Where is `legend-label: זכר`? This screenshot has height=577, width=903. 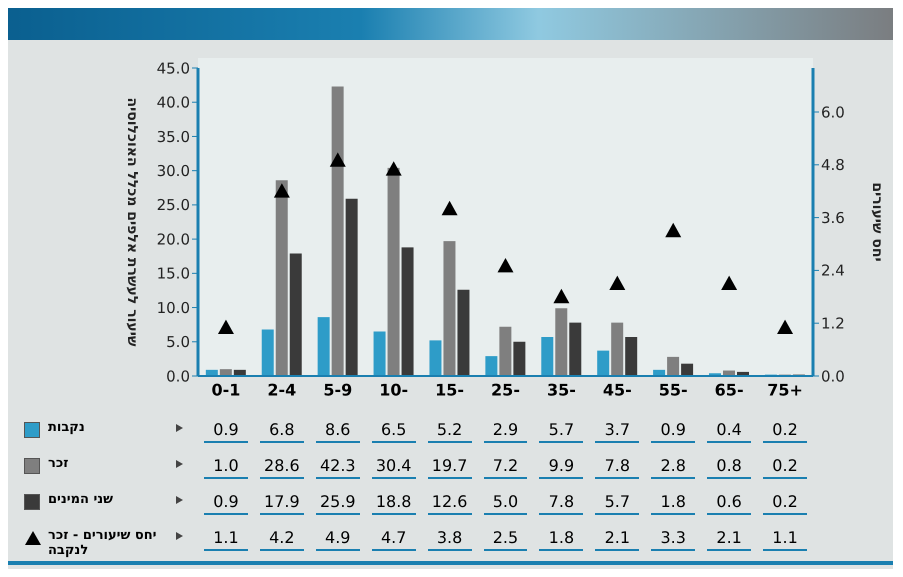 legend-label: זכר is located at coordinates (58, 463).